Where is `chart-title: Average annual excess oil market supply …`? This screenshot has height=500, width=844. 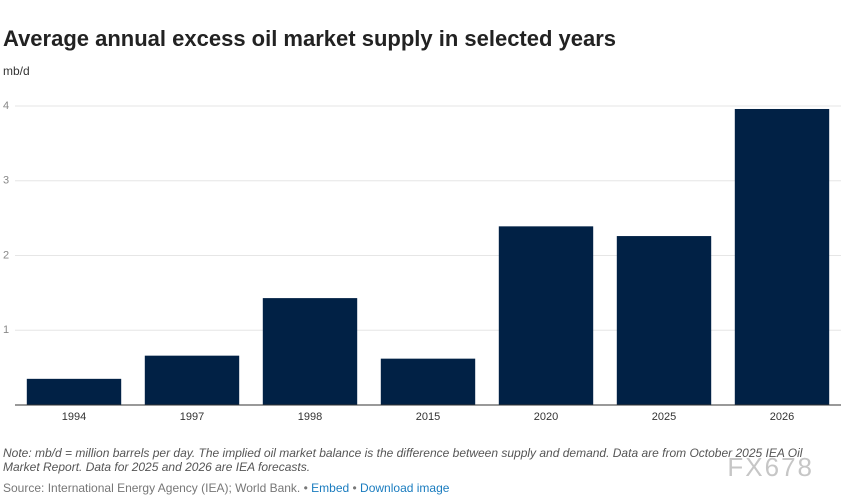
chart-title: Average annual excess oil market supply … is located at coordinates (309, 38).